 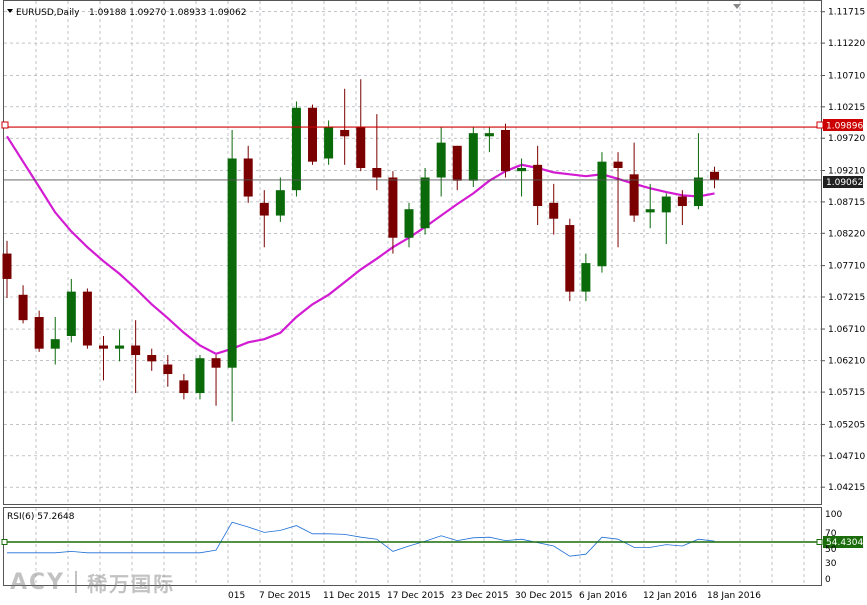 I want to click on current-price-level: 1.09062, so click(x=433, y=182).